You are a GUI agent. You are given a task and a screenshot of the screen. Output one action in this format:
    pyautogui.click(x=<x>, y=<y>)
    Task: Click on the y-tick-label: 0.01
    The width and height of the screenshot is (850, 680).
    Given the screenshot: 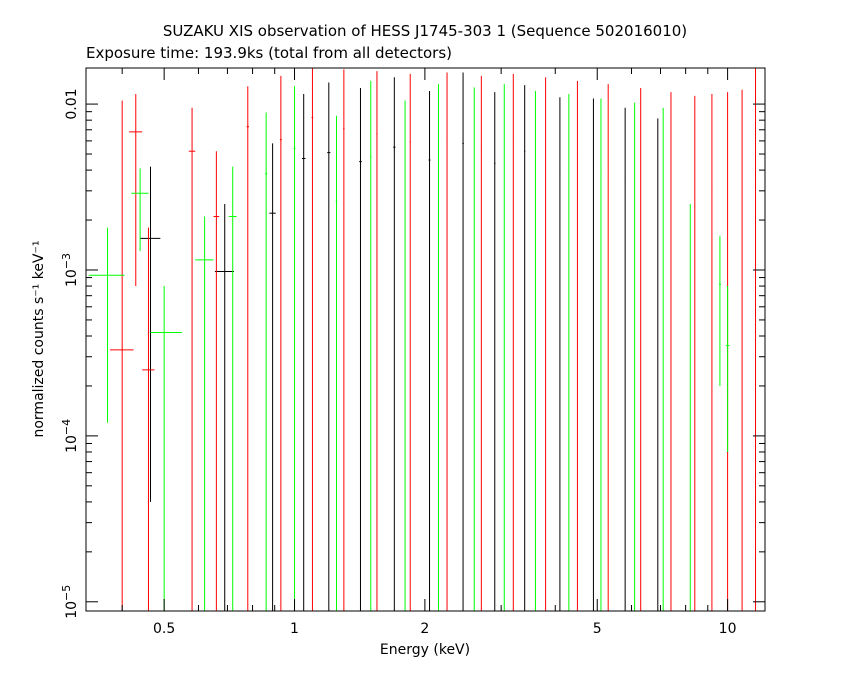 What is the action you would take?
    pyautogui.click(x=72, y=103)
    